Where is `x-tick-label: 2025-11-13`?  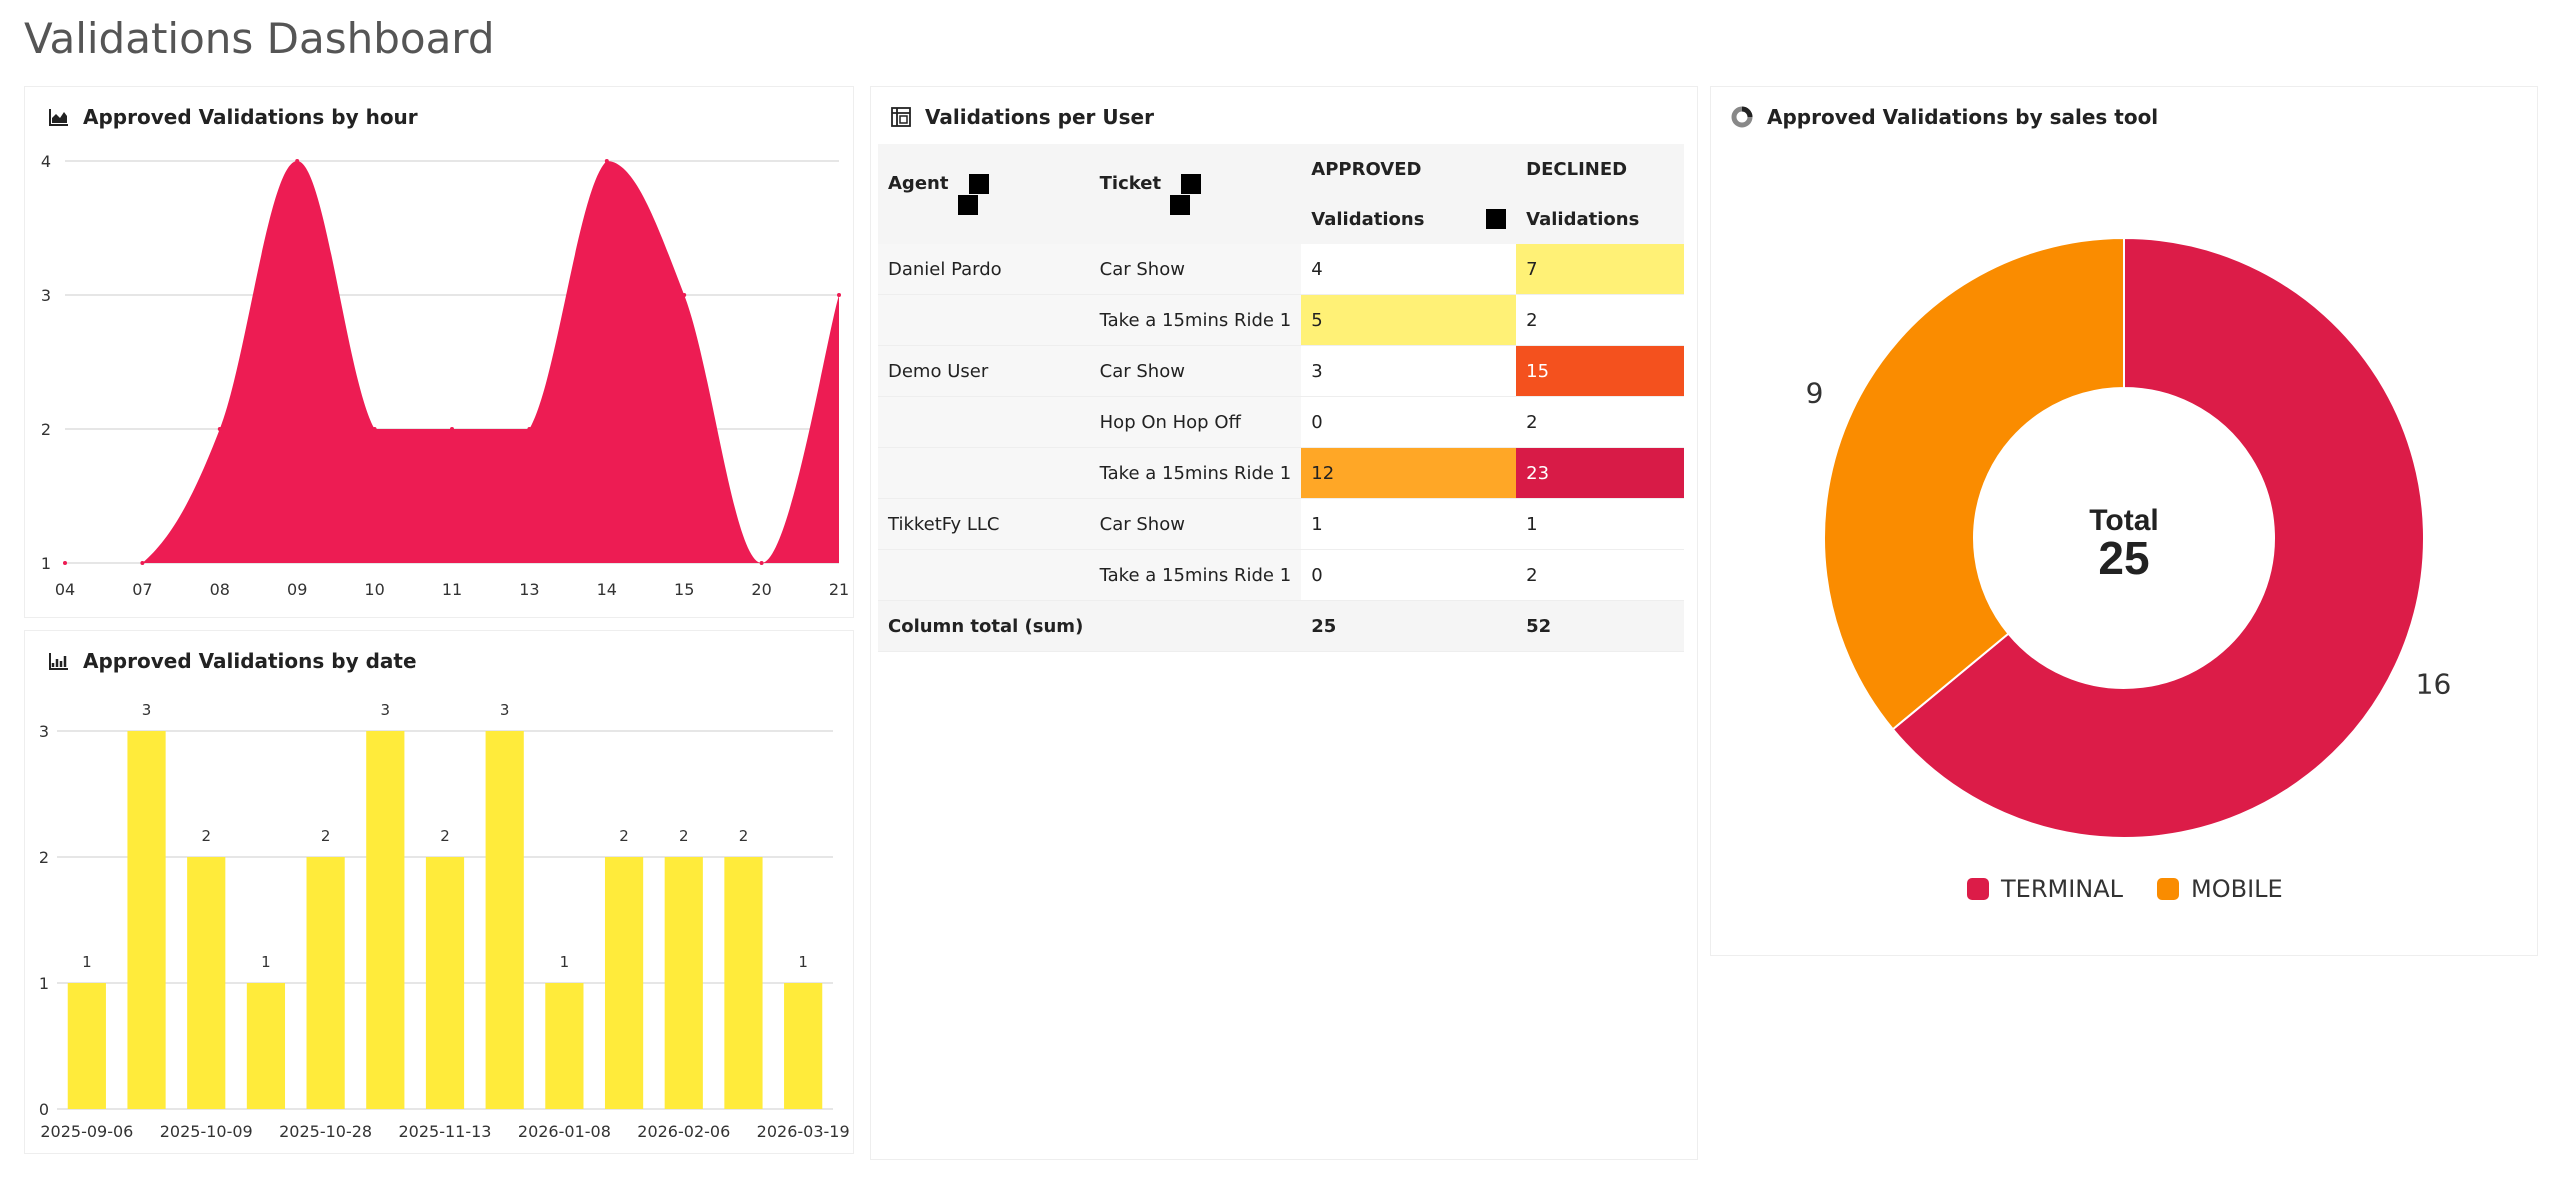 x-tick-label: 2025-11-13 is located at coordinates (445, 1131).